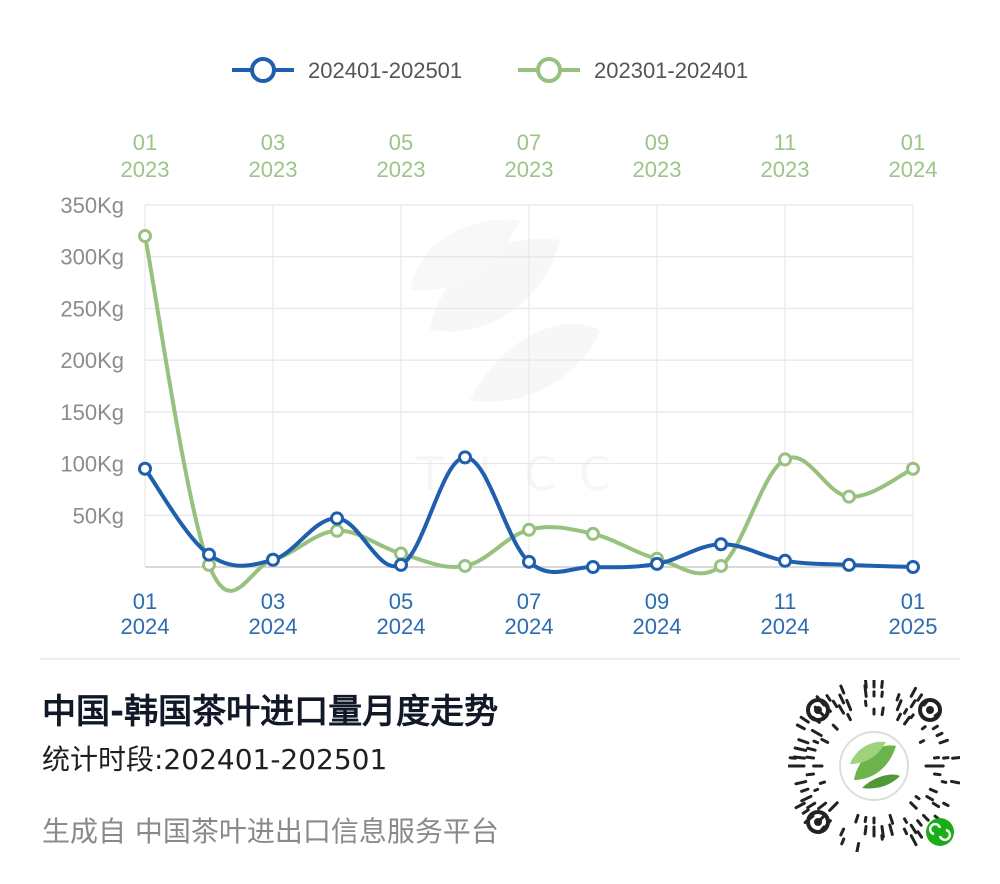 The width and height of the screenshot is (1000, 884). What do you see at coordinates (385, 70) in the screenshot?
I see `legend-label: 202401-202501` at bounding box center [385, 70].